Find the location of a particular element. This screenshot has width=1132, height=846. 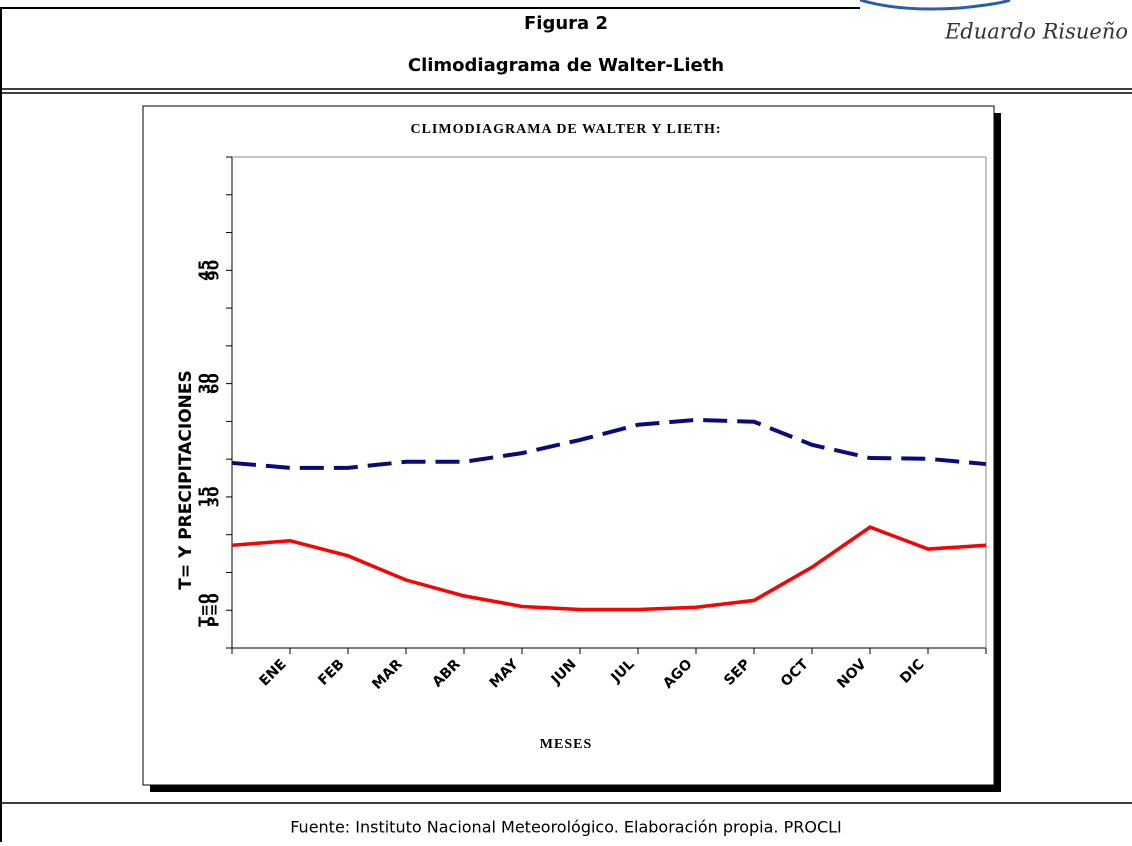

y-tick-label: 30 is located at coordinates (205, 383).